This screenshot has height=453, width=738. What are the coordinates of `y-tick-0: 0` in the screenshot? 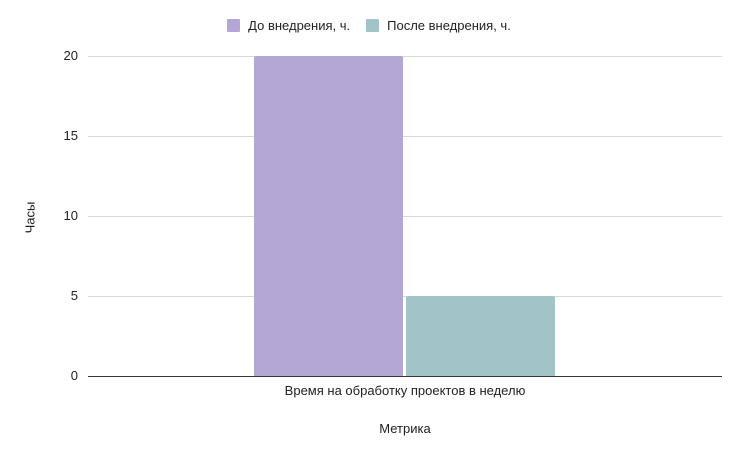 It's located at (74, 375).